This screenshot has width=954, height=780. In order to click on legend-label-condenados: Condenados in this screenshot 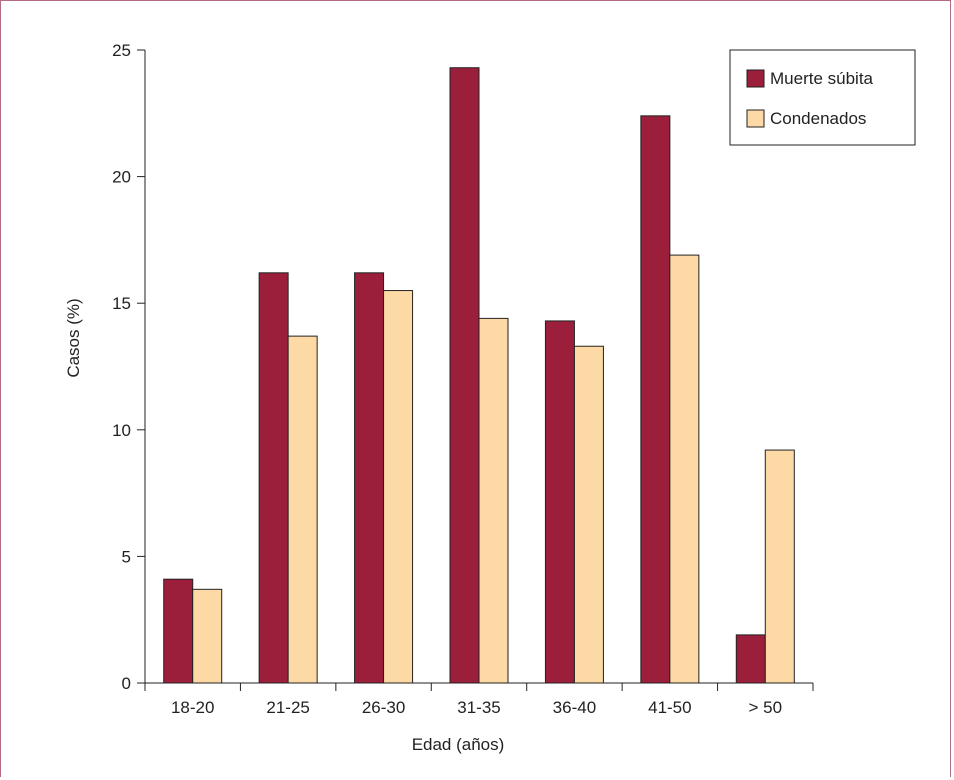, I will do `click(818, 118)`.